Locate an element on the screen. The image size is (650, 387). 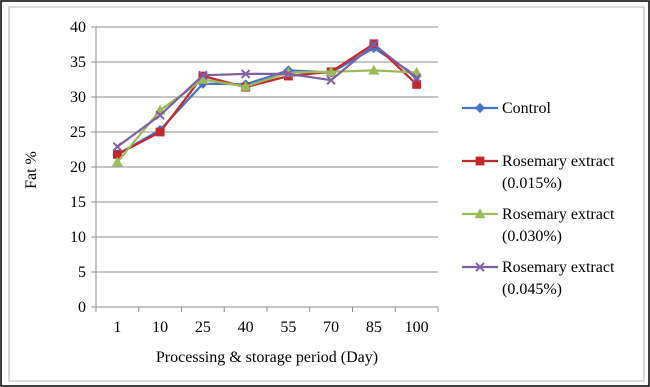
legend-label: (0.045%) is located at coordinates (532, 289).